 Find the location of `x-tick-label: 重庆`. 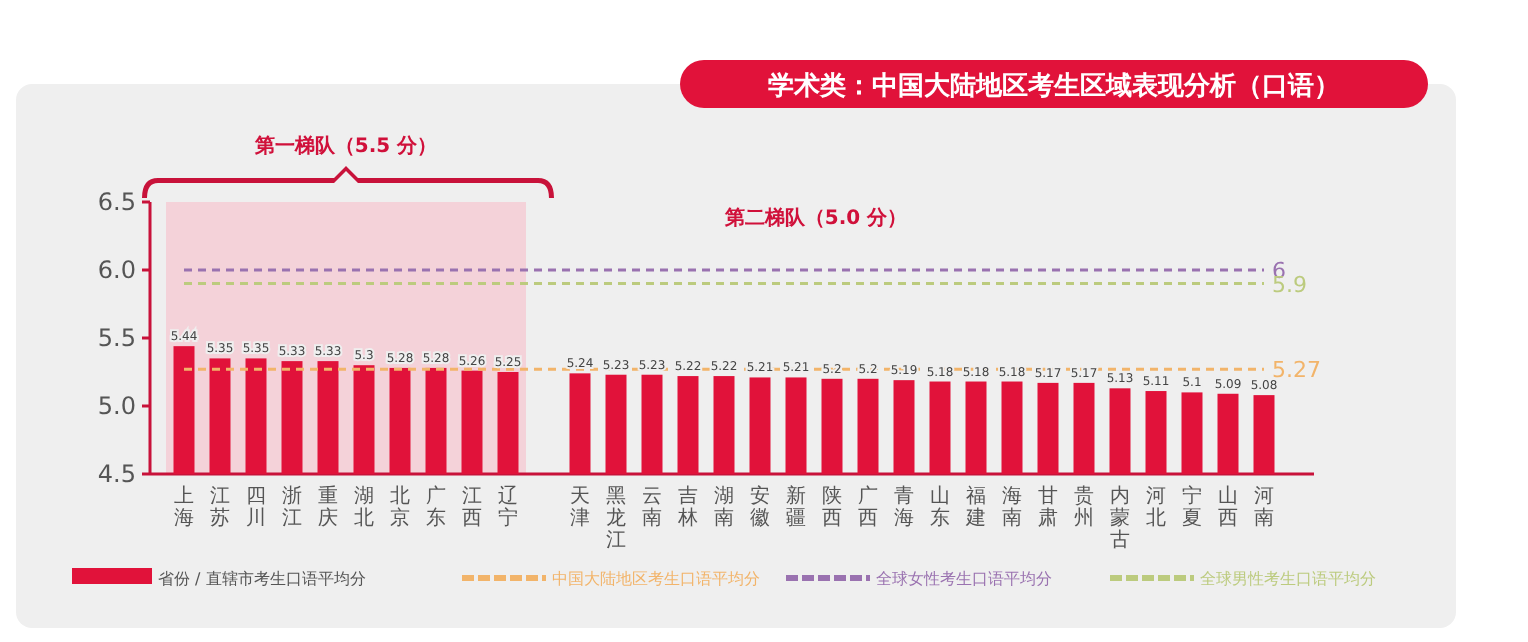

x-tick-label: 重庆 is located at coordinates (328, 507).